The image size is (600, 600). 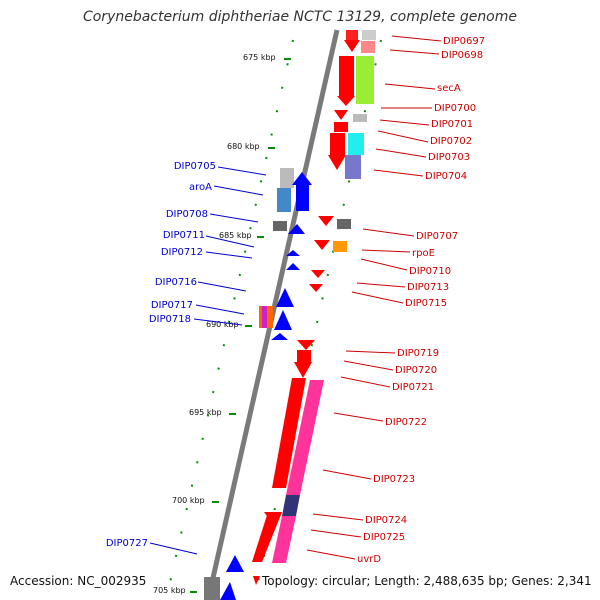 I want to click on gene-DIP0722, so click(x=289, y=433).